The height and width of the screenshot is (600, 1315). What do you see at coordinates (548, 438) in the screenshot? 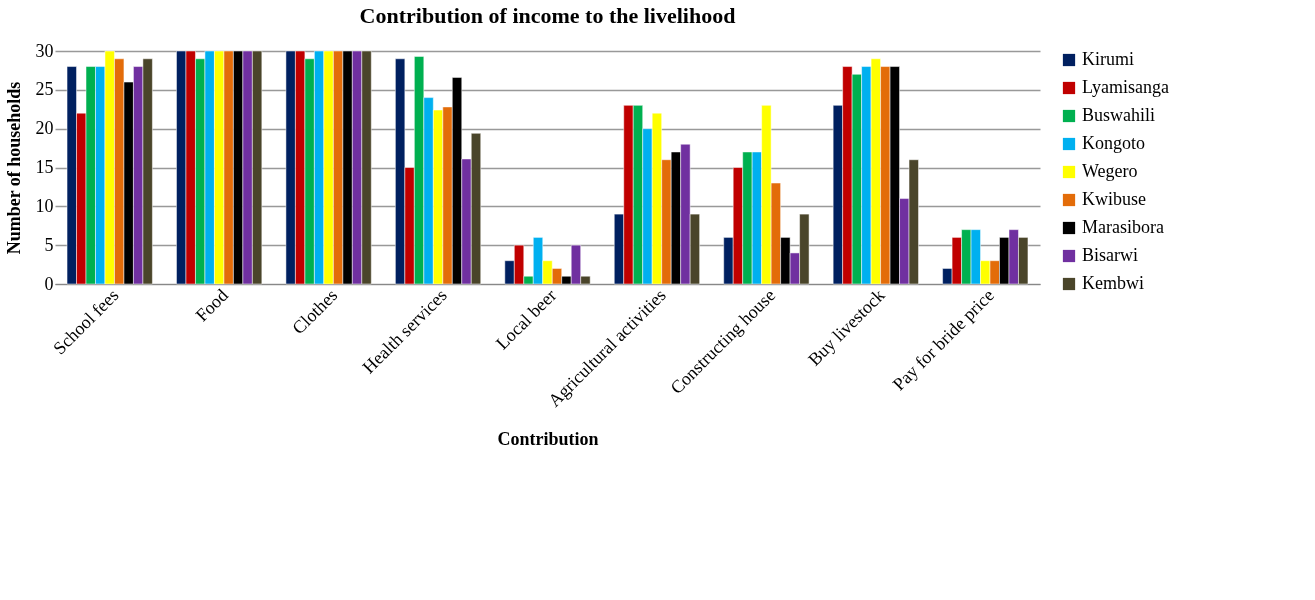
I see `x-axis-title: Contribution` at bounding box center [548, 438].